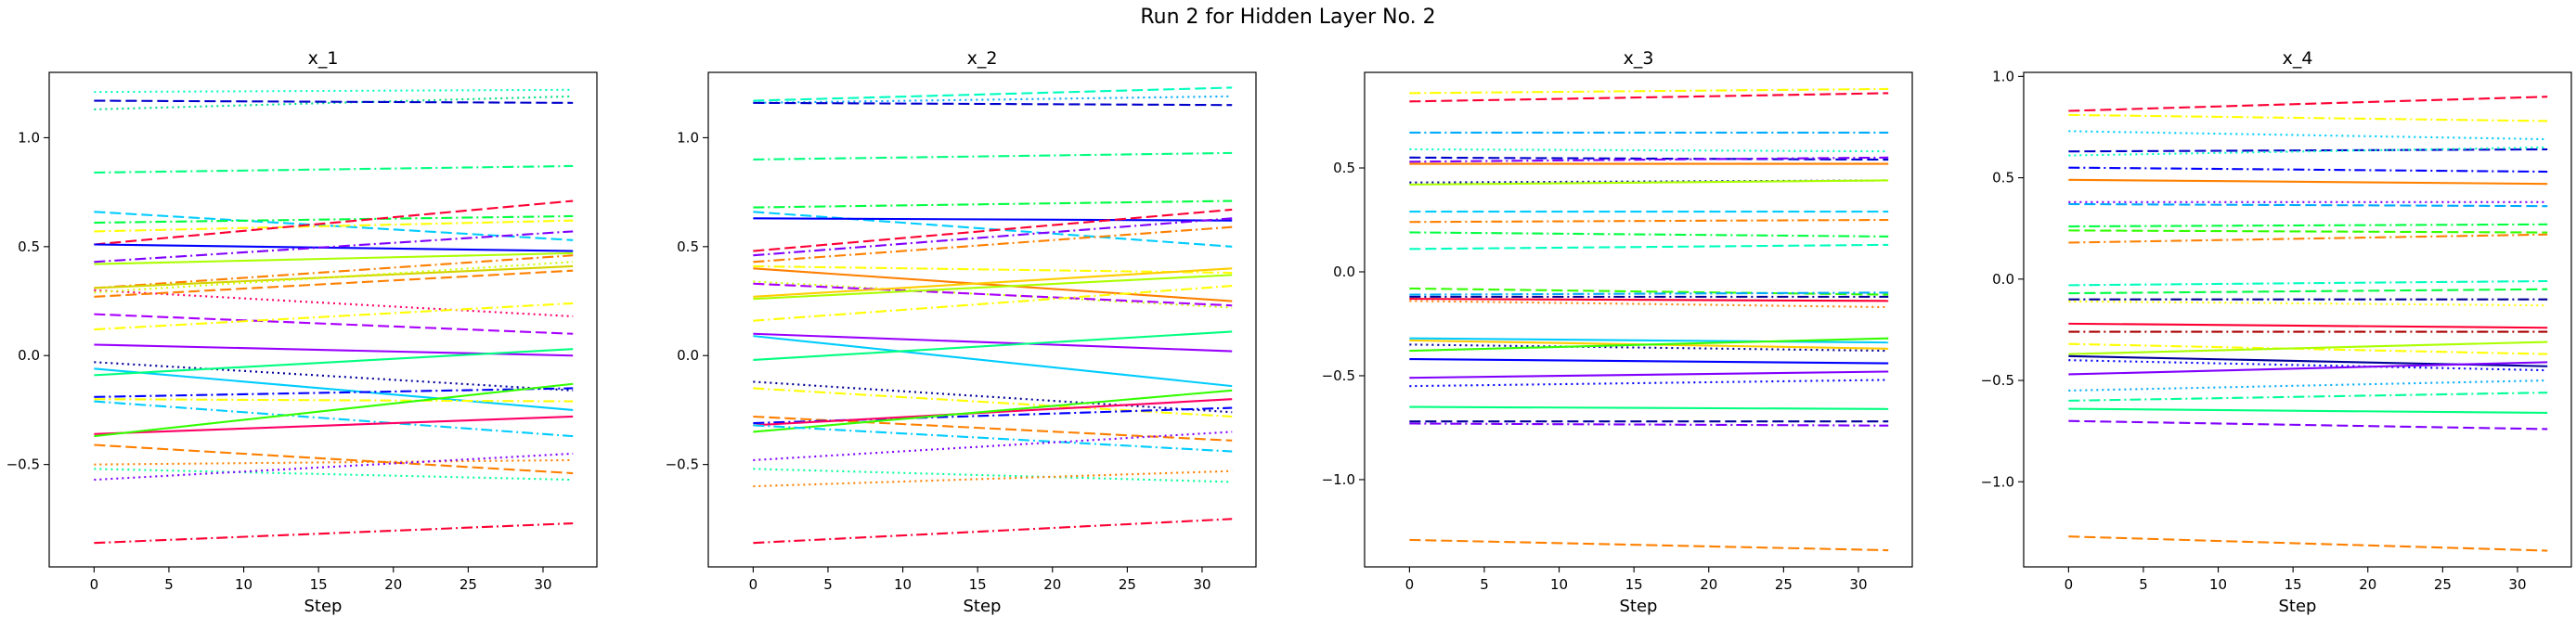 This screenshot has height=617, width=2576. What do you see at coordinates (982, 58) in the screenshot?
I see `subplot-title: x_2` at bounding box center [982, 58].